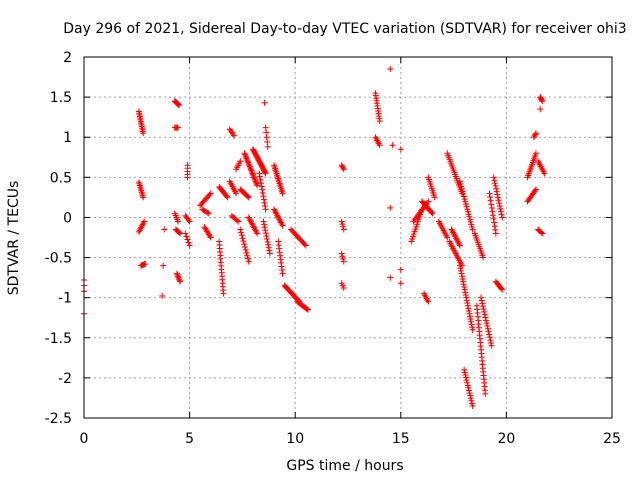 The width and height of the screenshot is (640, 480). What do you see at coordinates (61, 178) in the screenshot?
I see `y-tick-label: 0.5` at bounding box center [61, 178].